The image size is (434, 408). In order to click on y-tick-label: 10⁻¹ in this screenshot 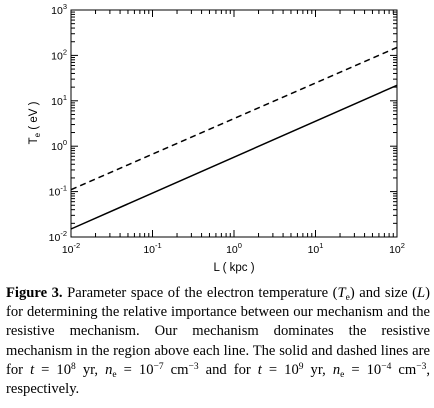, I will do `click(58, 191)`.